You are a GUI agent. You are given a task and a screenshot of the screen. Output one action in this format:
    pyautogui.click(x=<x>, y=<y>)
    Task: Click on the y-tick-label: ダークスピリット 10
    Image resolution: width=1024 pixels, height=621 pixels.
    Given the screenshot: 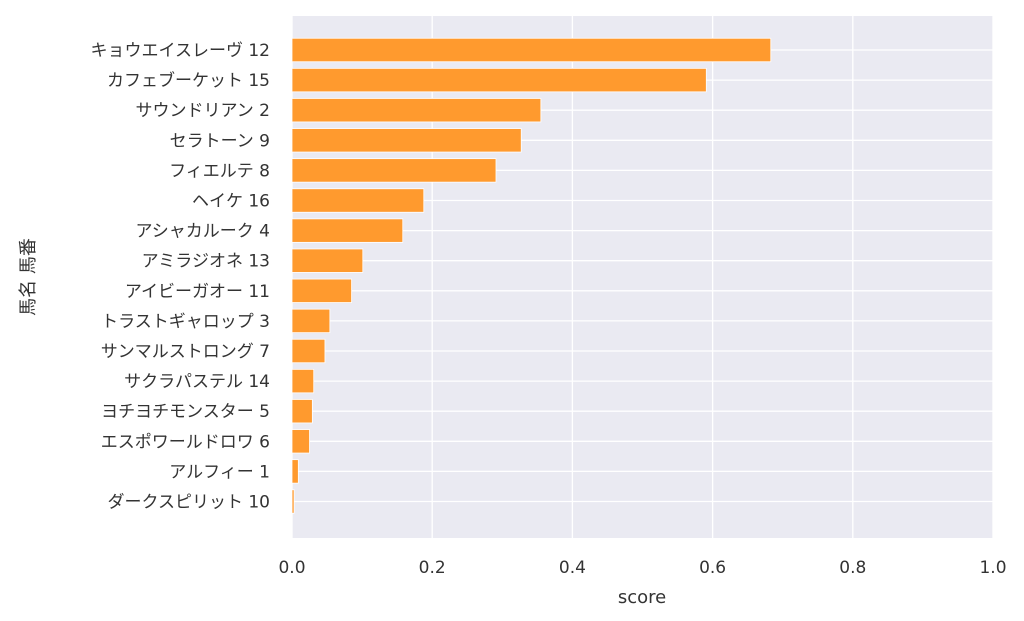 What is the action you would take?
    pyautogui.click(x=188, y=503)
    